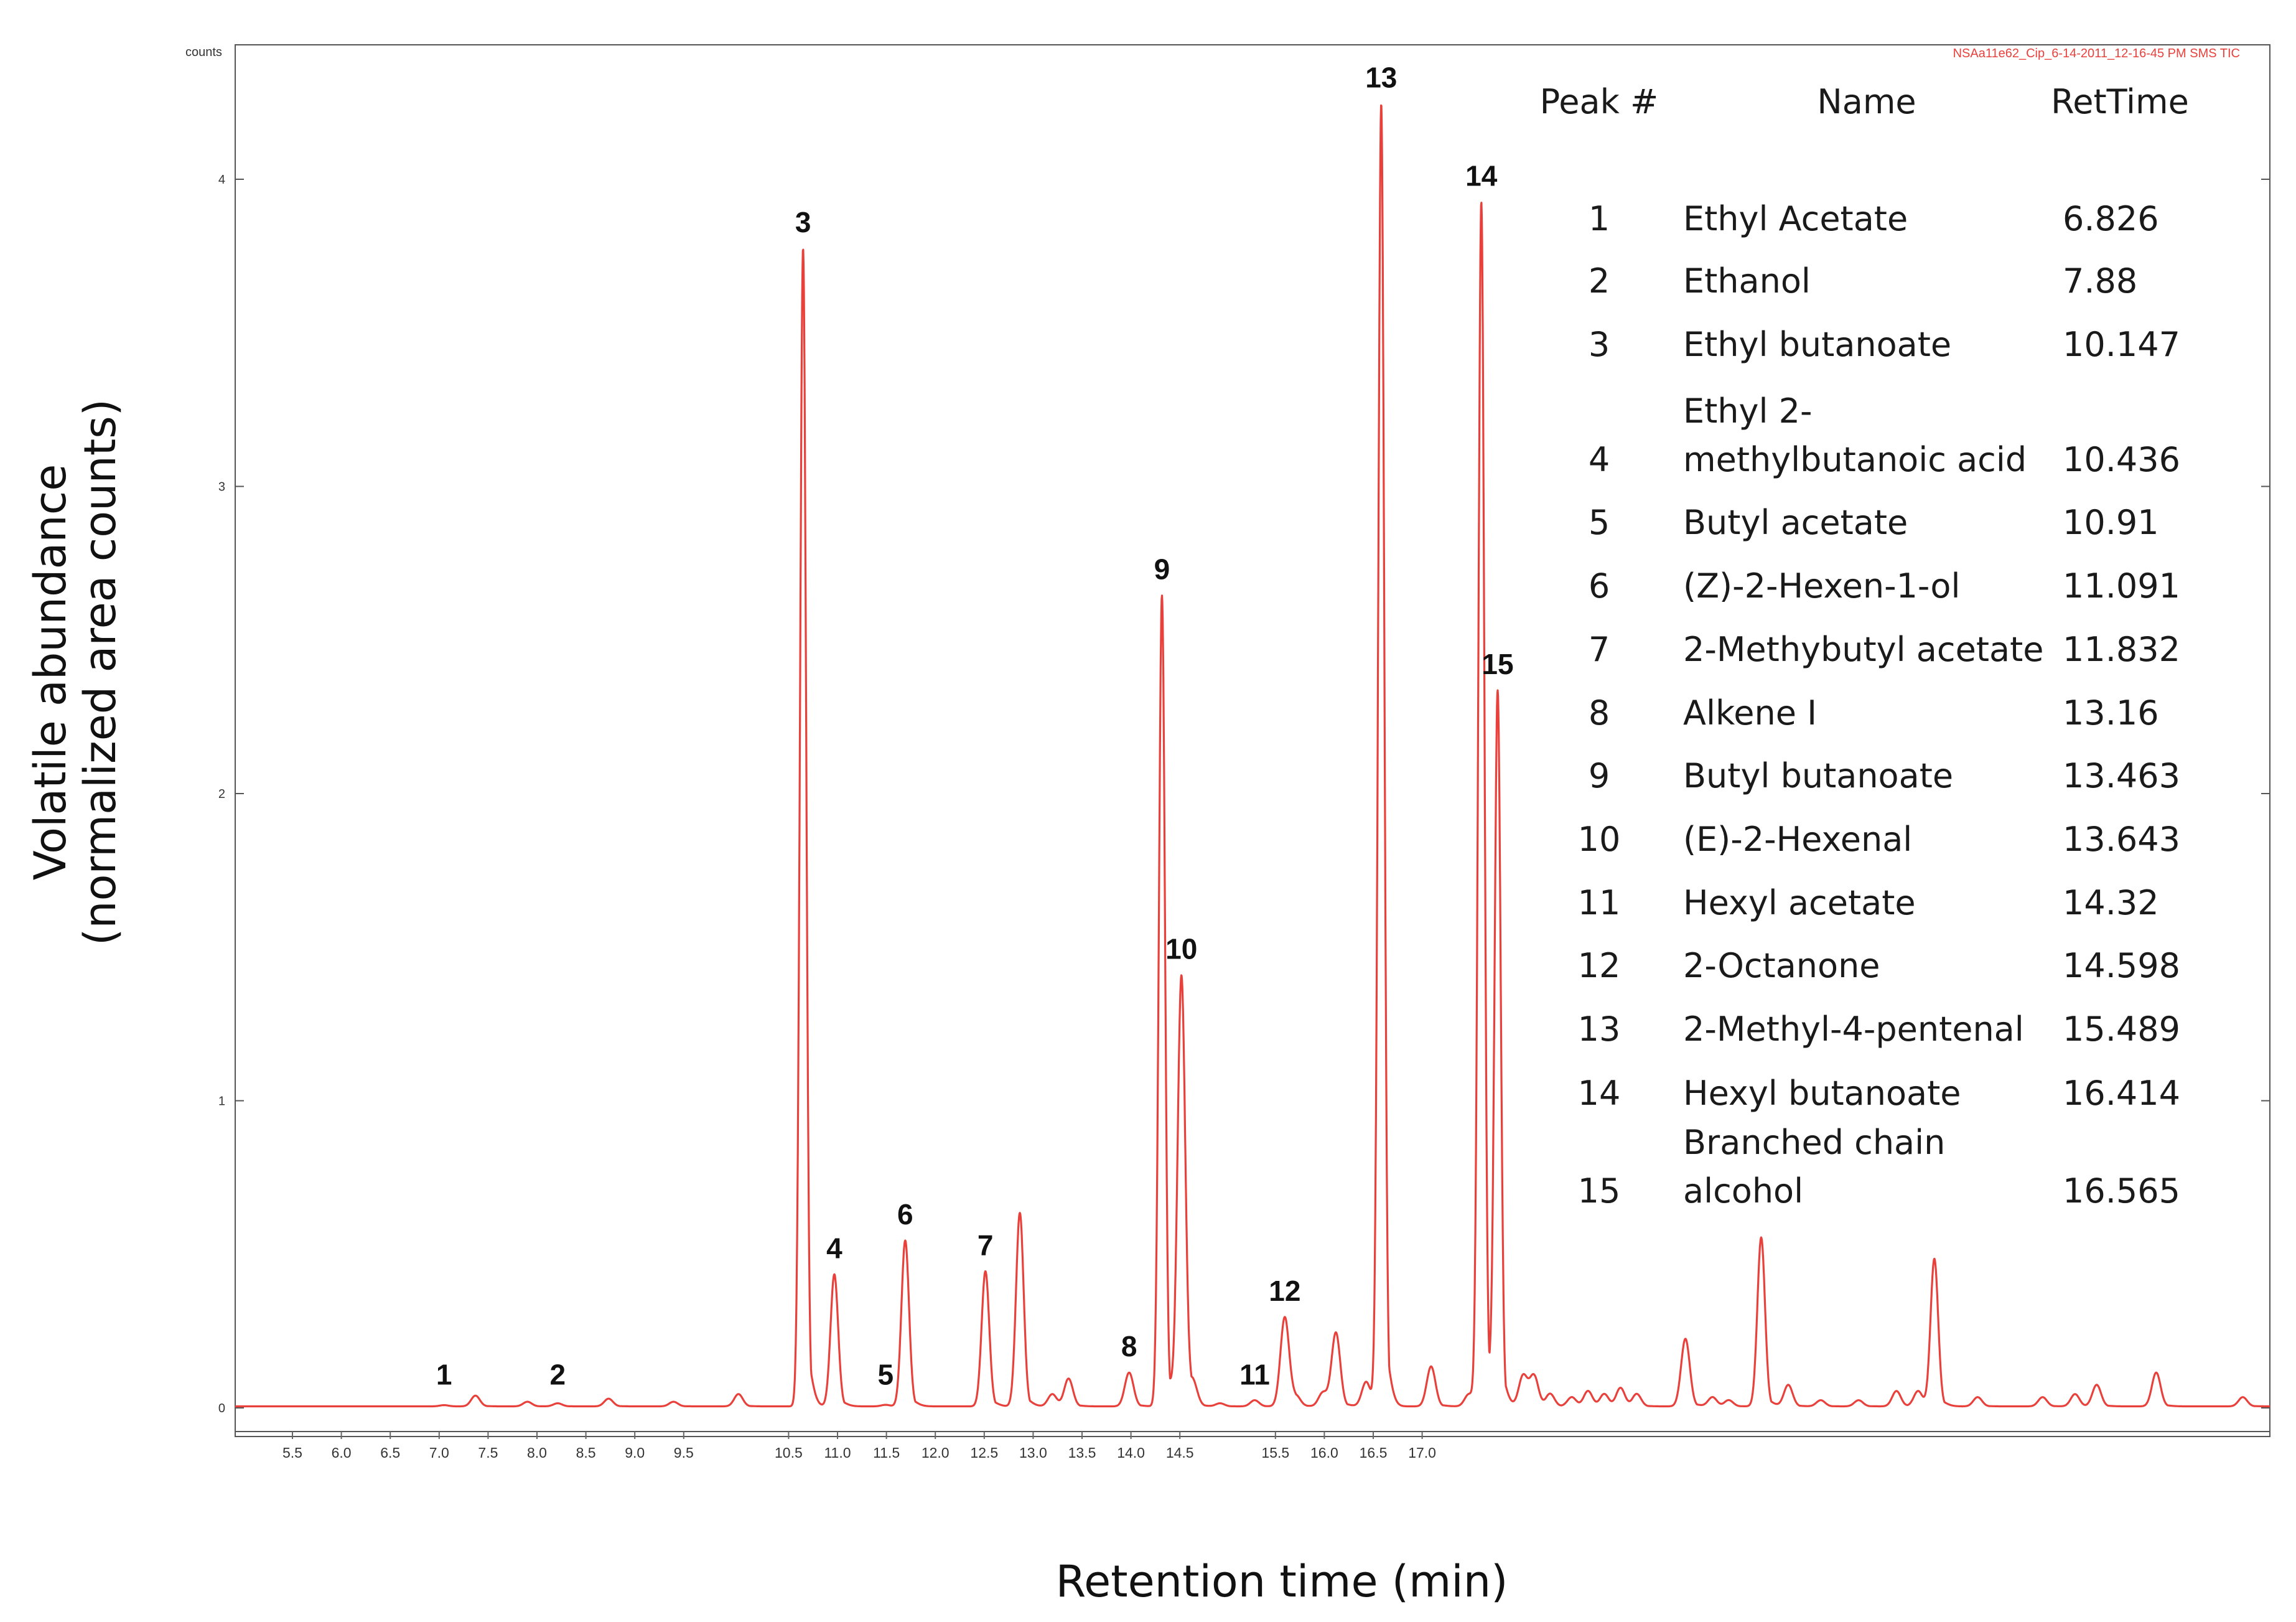  Describe the element at coordinates (1599, 459) in the screenshot. I see `legend-peak-number: 4` at that location.